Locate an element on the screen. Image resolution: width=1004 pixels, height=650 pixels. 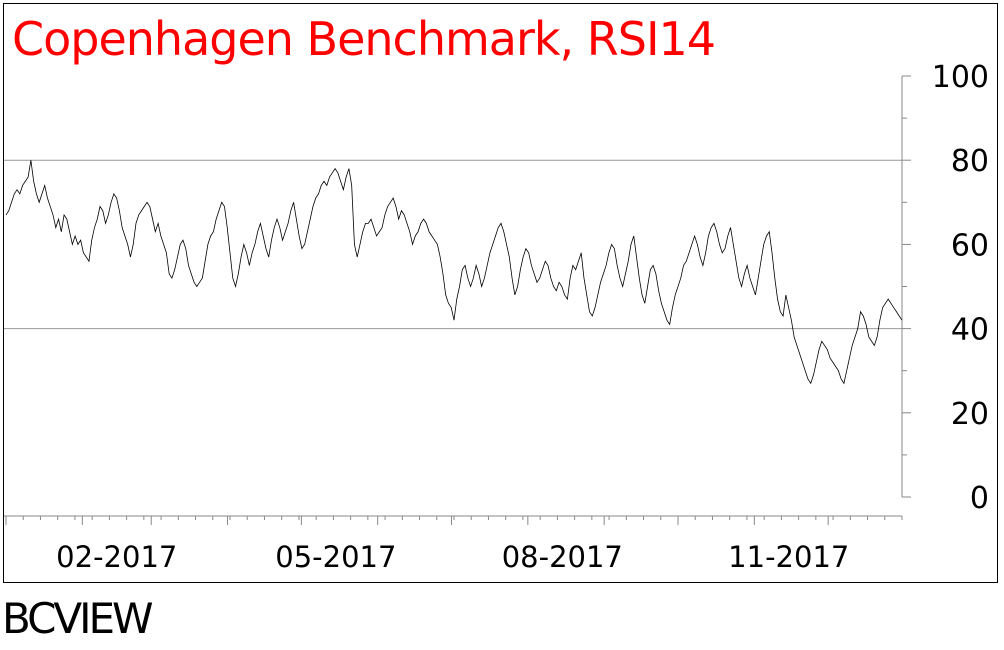
y-tick-label: 60 is located at coordinates (970, 245).